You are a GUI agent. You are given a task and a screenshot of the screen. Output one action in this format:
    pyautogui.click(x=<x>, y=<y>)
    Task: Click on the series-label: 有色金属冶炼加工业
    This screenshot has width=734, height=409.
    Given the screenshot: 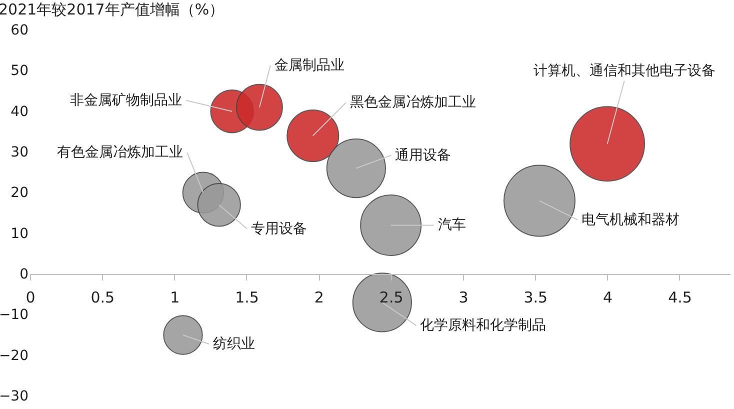 What is the action you would take?
    pyautogui.click(x=120, y=152)
    